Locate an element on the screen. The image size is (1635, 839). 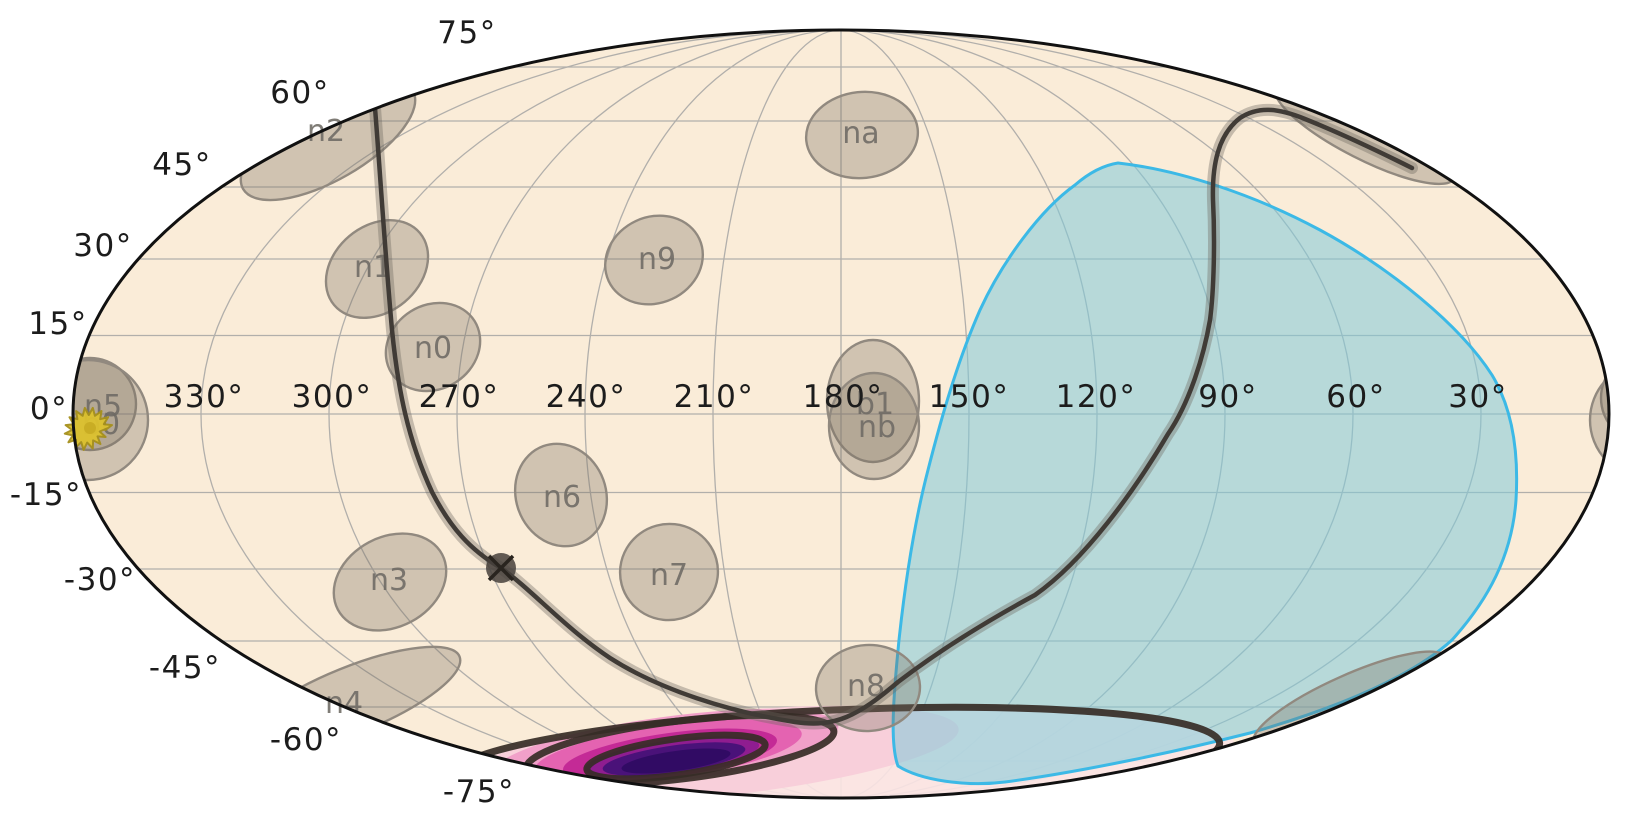
detector-label-n6: n6 is located at coordinates (562, 497).